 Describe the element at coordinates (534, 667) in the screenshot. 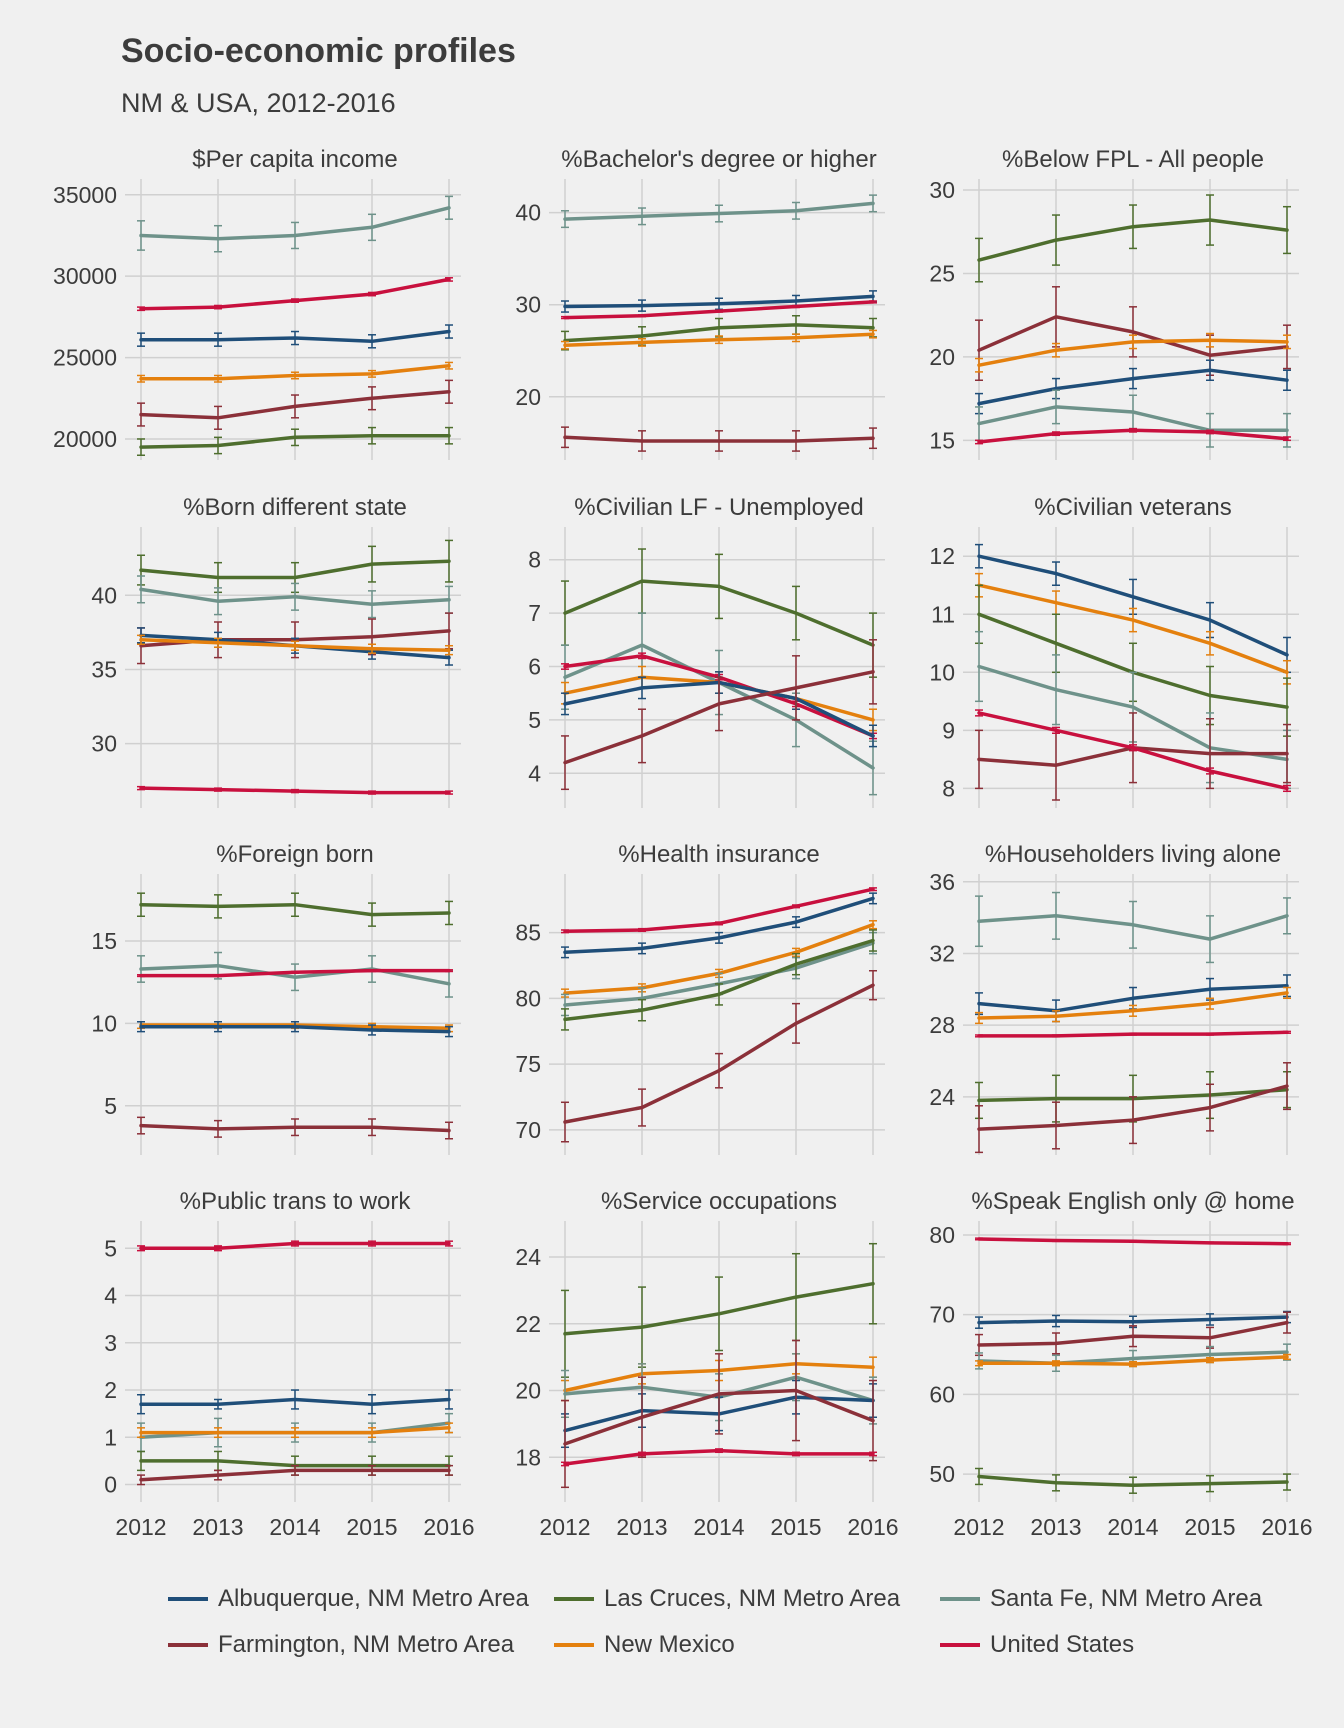

I see `y-tick-label: 6` at that location.